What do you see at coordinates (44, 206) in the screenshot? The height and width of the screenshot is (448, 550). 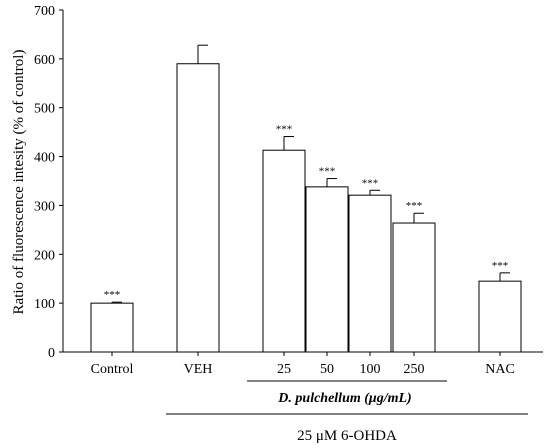 I see `y-tick-label: 300` at bounding box center [44, 206].